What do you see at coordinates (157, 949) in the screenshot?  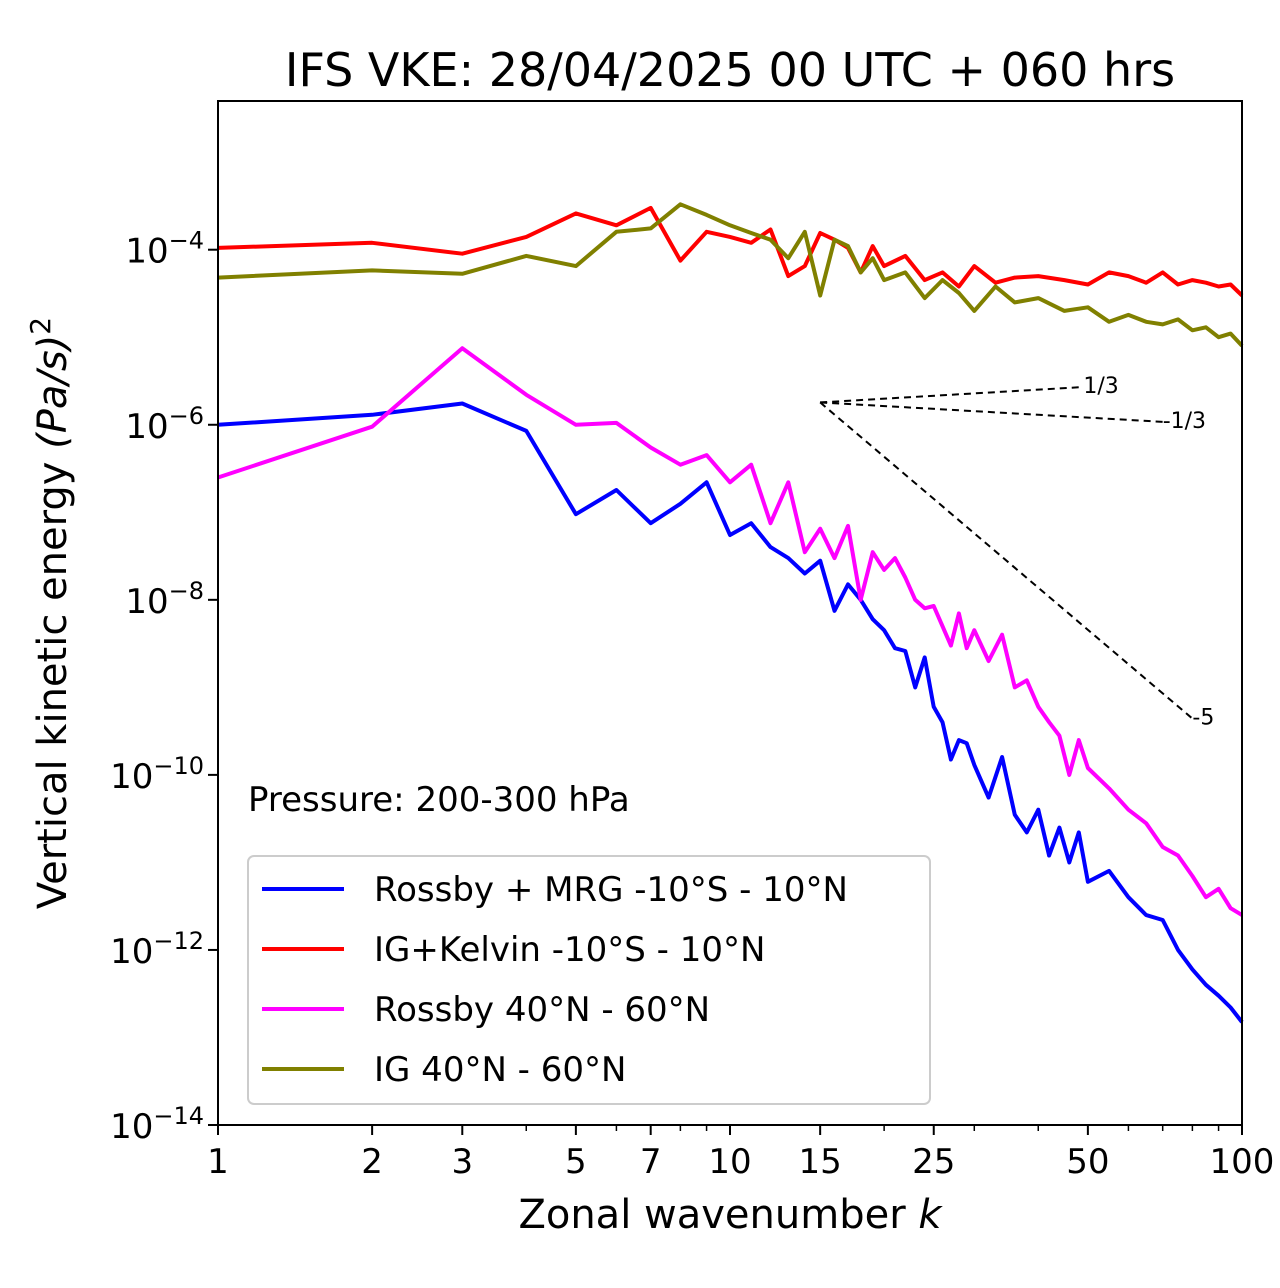 I see `y-tick-label: 10⁻¹²` at bounding box center [157, 949].